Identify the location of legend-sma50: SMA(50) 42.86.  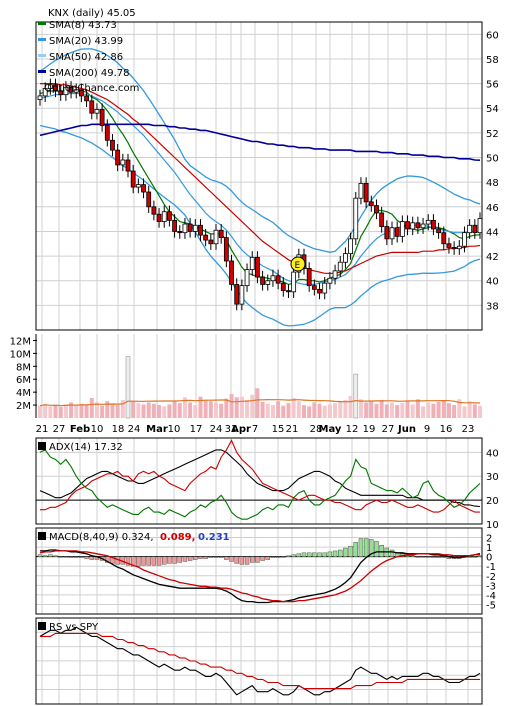
(86, 57).